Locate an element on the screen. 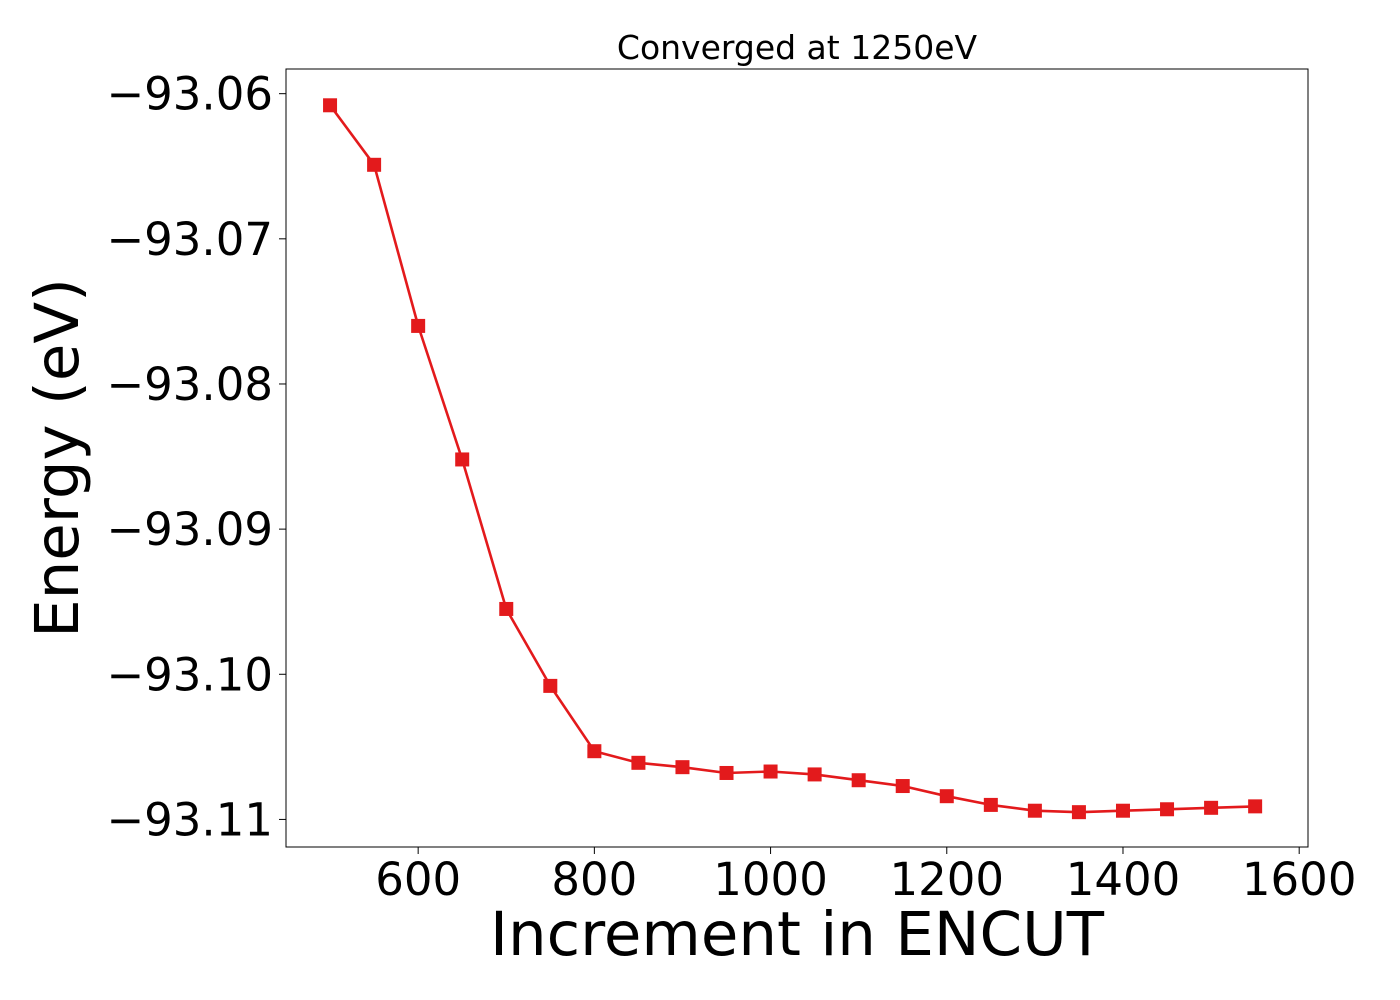 The height and width of the screenshot is (1000, 1400). x-axis: 600 800 1000 1200 1400 1600 is located at coordinates (865, 876).